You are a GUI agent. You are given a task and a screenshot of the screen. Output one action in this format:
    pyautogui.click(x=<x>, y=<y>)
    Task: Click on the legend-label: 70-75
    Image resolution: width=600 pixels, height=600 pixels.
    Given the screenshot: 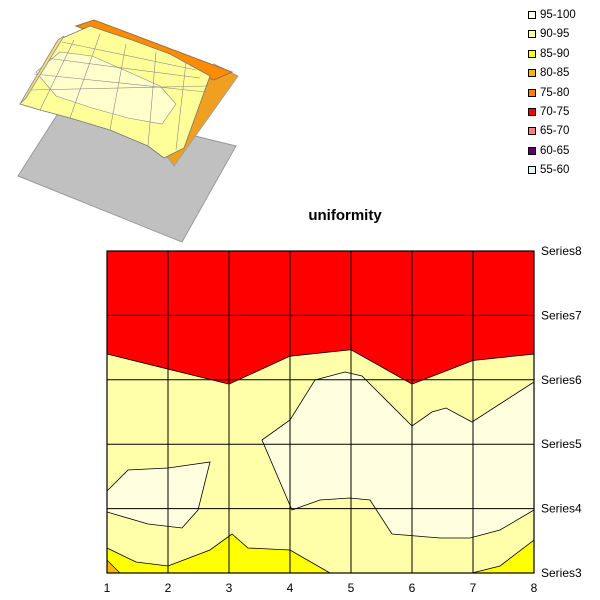 What is the action you would take?
    pyautogui.click(x=555, y=111)
    